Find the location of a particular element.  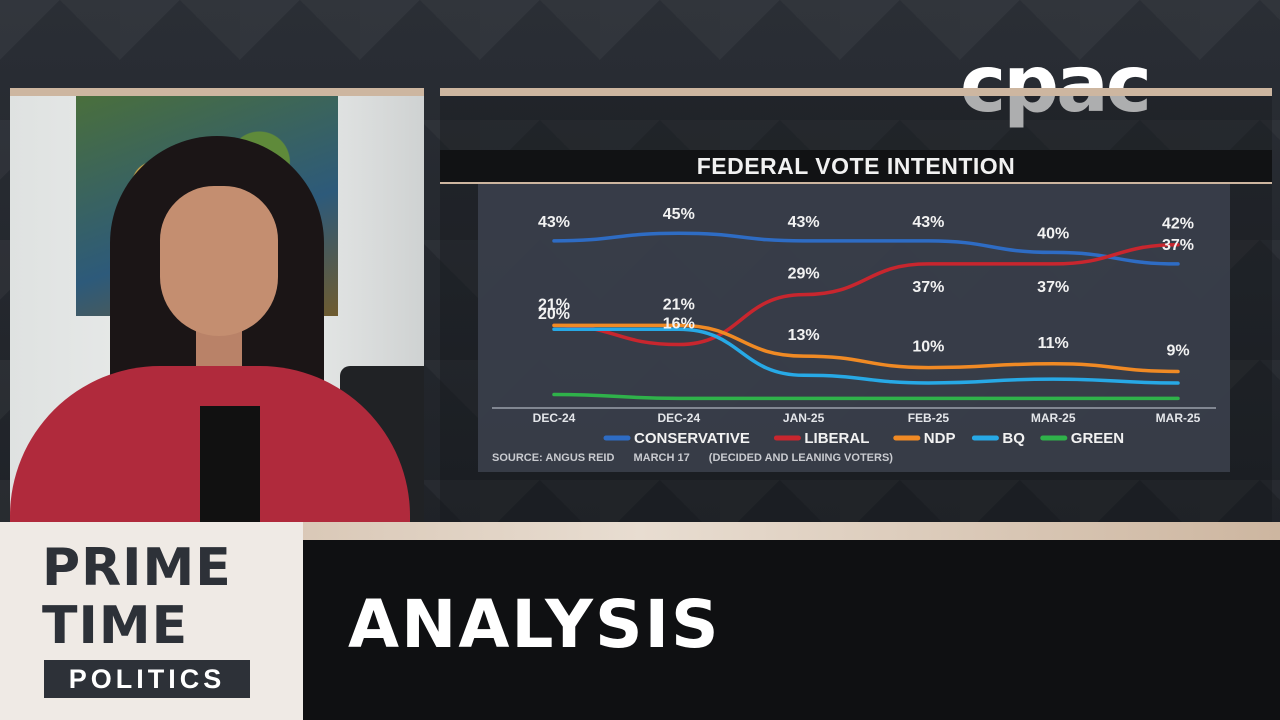

legend-item-green: GREEN is located at coordinates (1082, 438).